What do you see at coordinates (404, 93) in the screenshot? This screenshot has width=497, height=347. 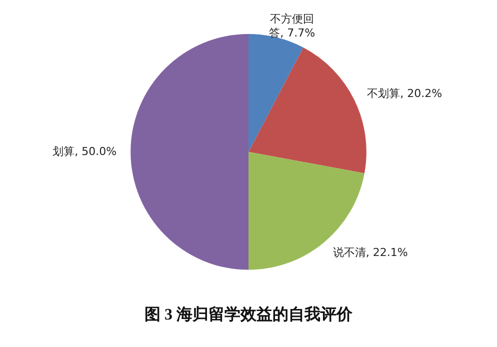 I see `slice-label: 不划算, 20.2%` at bounding box center [404, 93].